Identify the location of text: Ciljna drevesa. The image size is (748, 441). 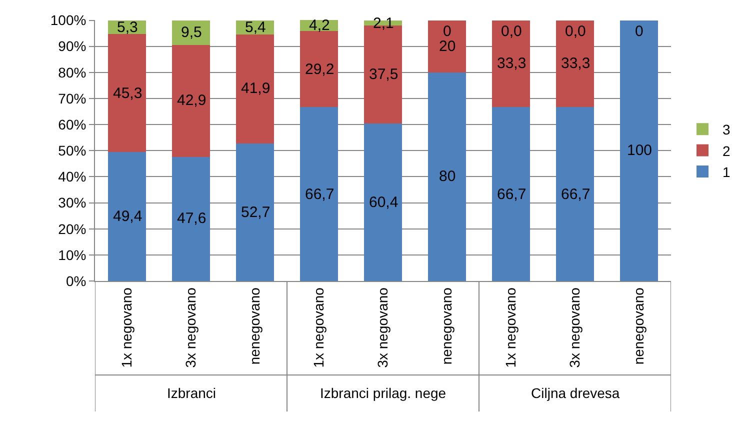
(575, 393).